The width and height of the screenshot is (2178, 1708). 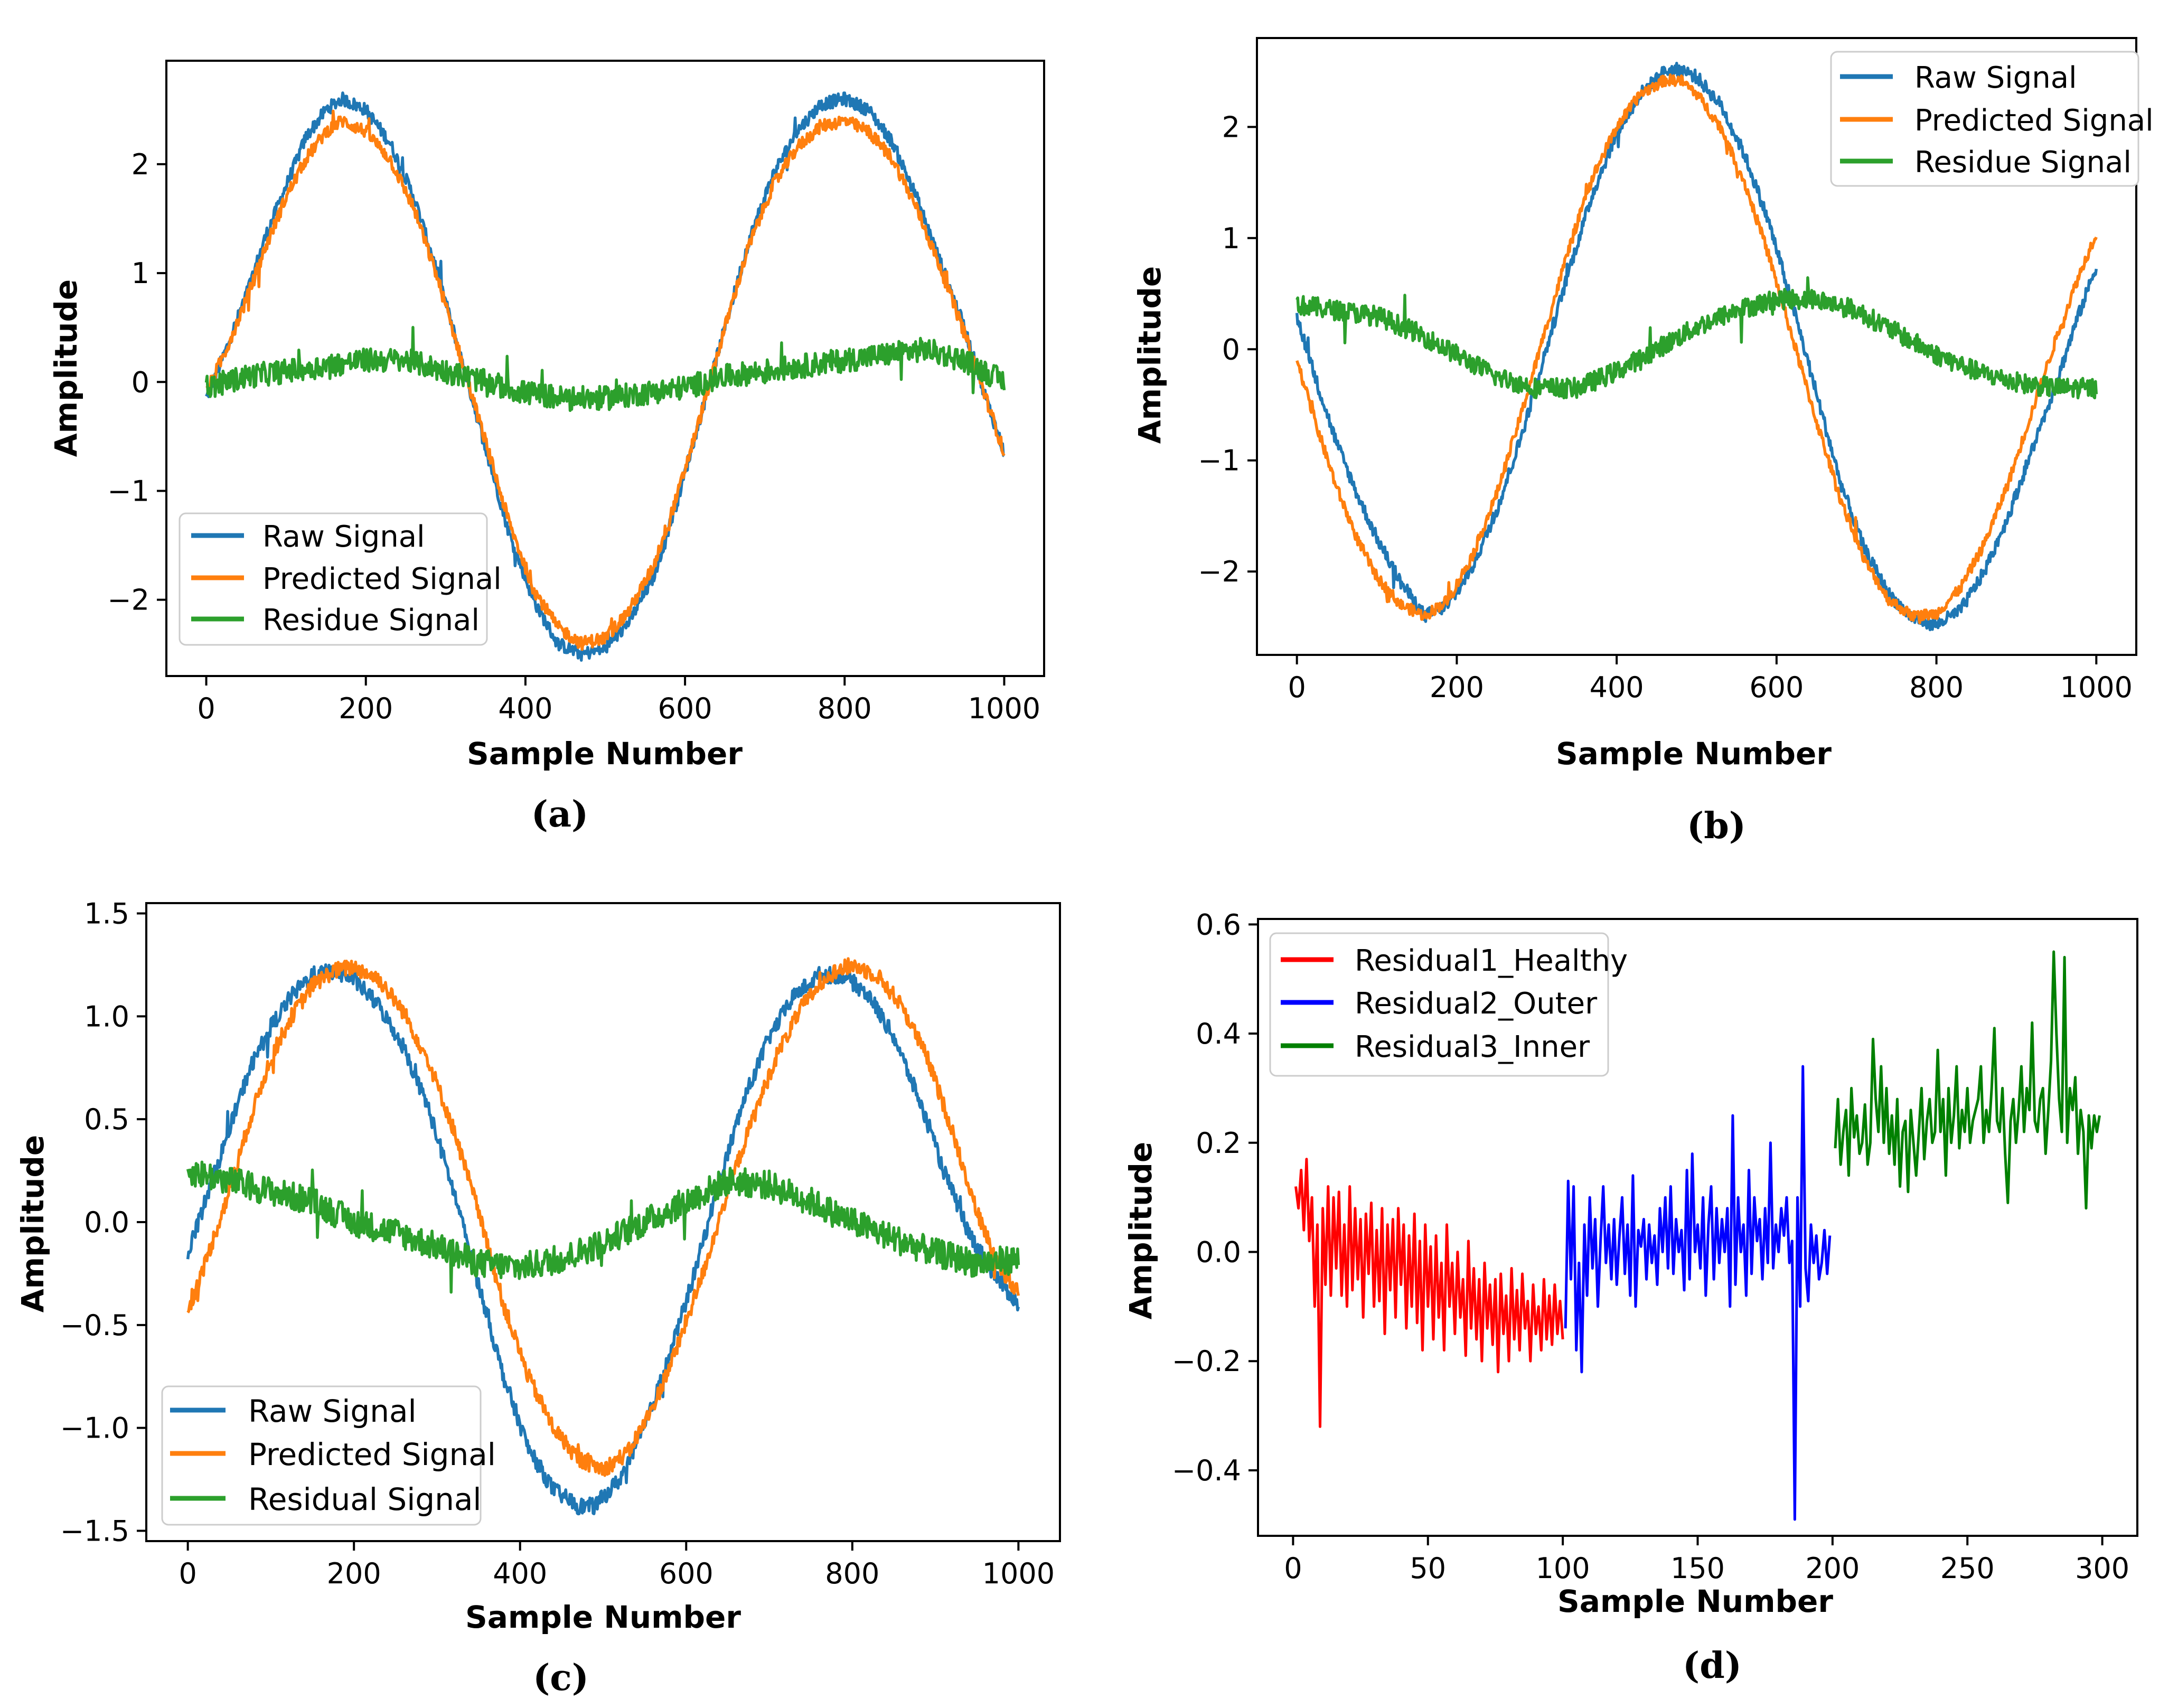 I want to click on panel-a-ytick-label: 1, so click(x=140, y=273).